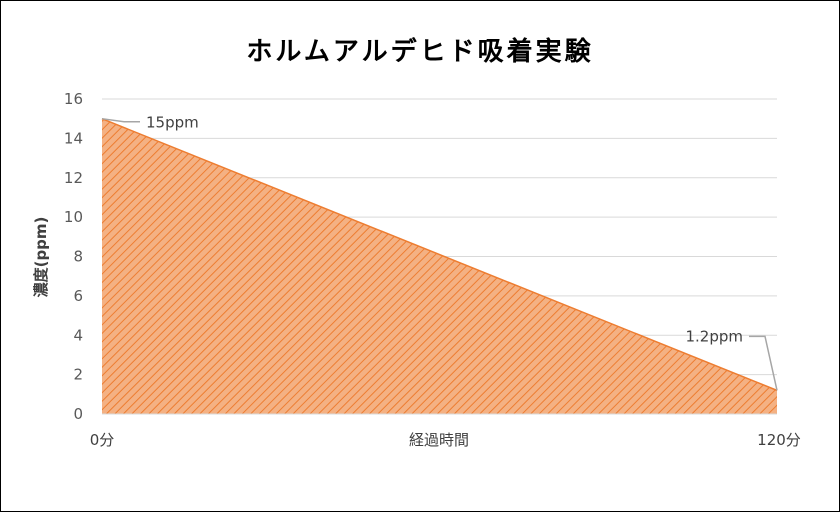 This screenshot has height=513, width=840. I want to click on y-tick-label: 2, so click(78, 375).